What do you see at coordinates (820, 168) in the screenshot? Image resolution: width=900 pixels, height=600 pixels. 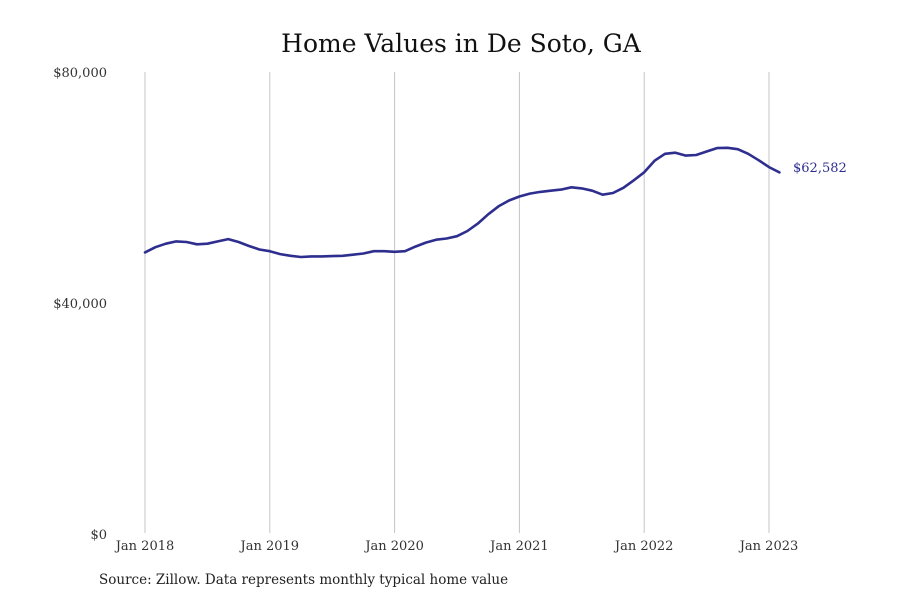 I see `latest-value-label: $62,582` at bounding box center [820, 168].